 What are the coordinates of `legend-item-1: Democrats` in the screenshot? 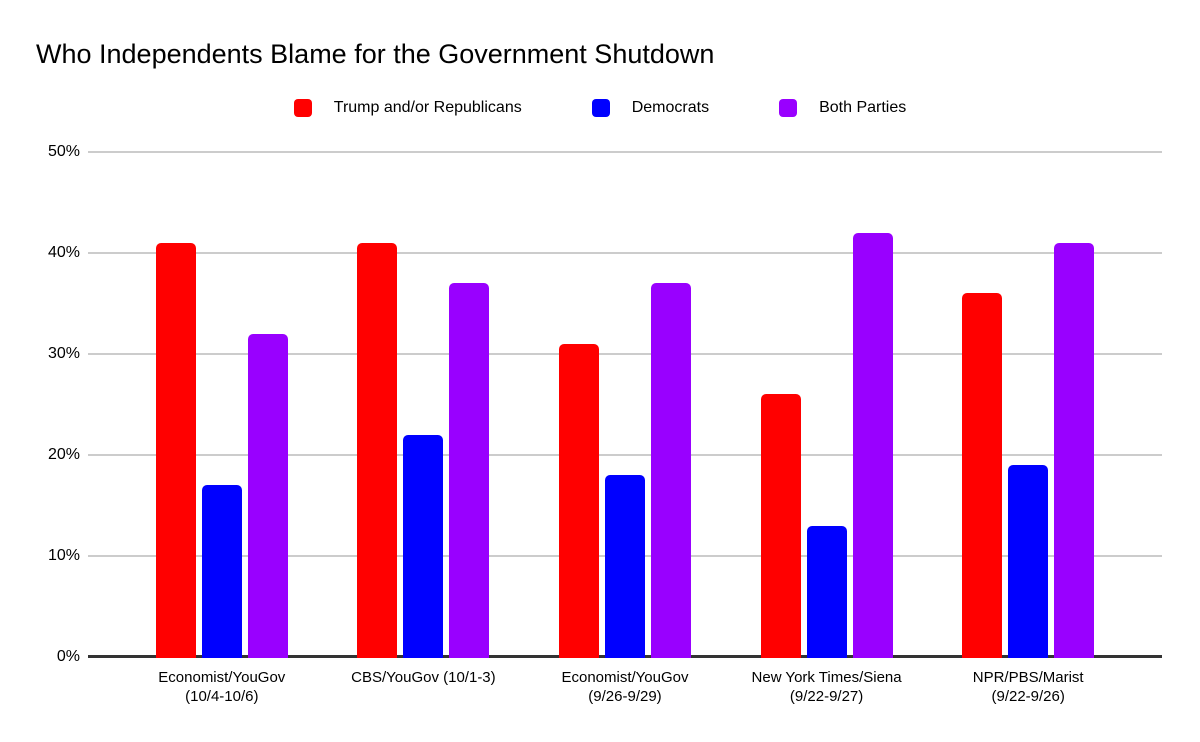 It's located at (650, 108).